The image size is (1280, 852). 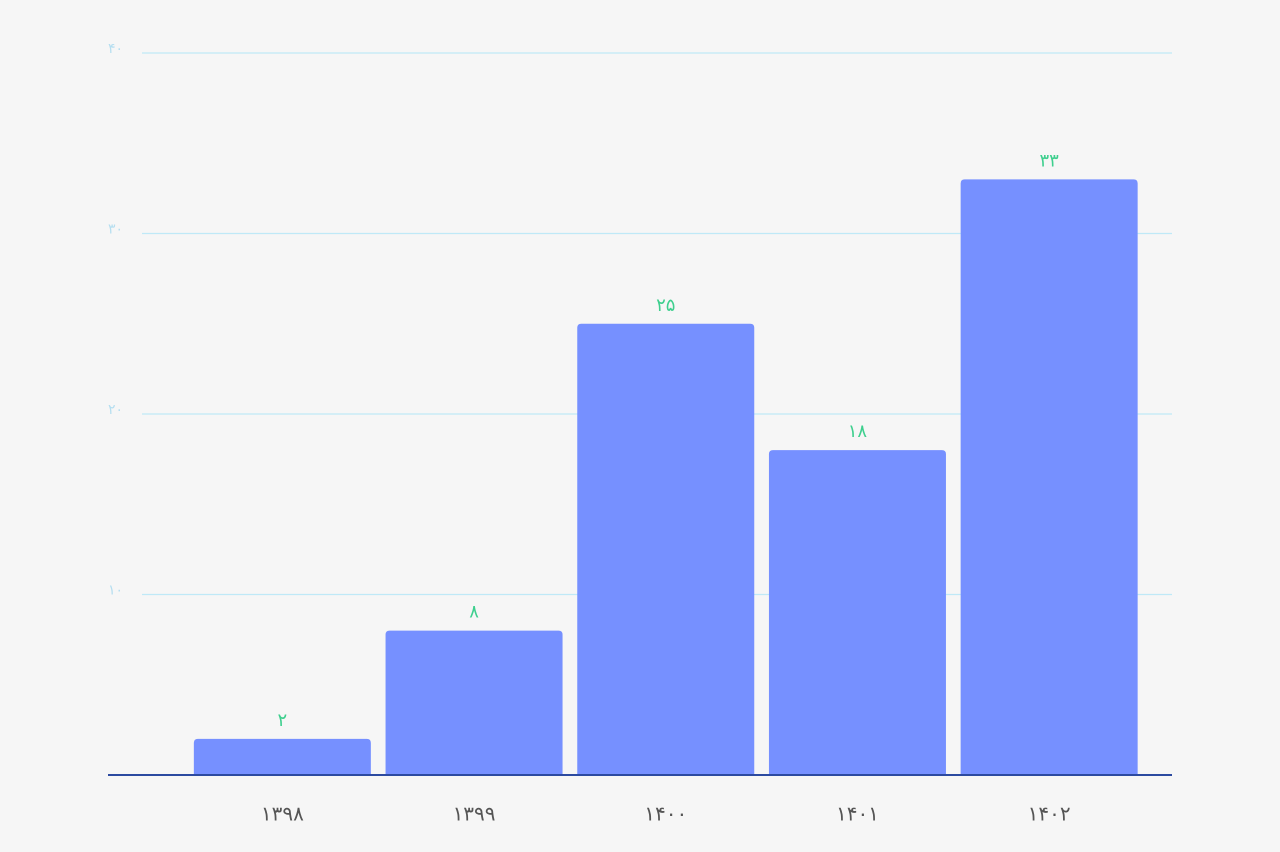 What do you see at coordinates (115, 591) in the screenshot?
I see `y-tick-label: ۱۰` at bounding box center [115, 591].